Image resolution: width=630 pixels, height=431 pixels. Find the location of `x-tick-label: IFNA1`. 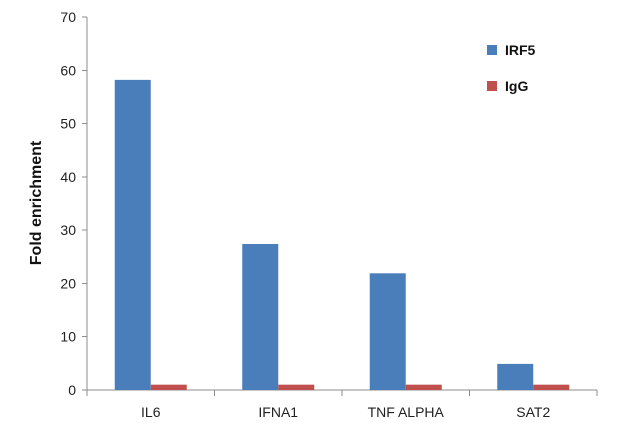

x-tick-label: IFNA1 is located at coordinates (278, 412).